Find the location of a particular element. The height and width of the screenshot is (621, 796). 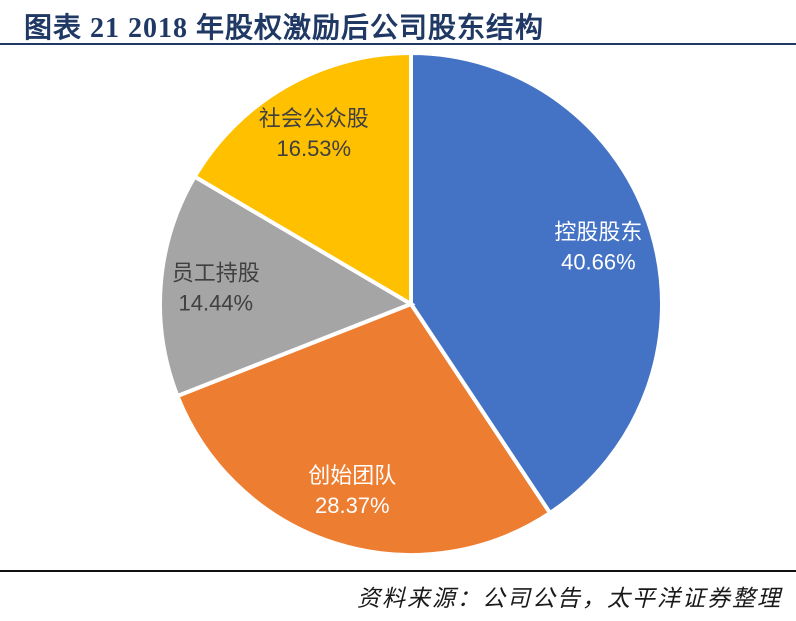

figure-footer: 资料来源：公司公告，太平洋证券整理 is located at coordinates (398, 595).